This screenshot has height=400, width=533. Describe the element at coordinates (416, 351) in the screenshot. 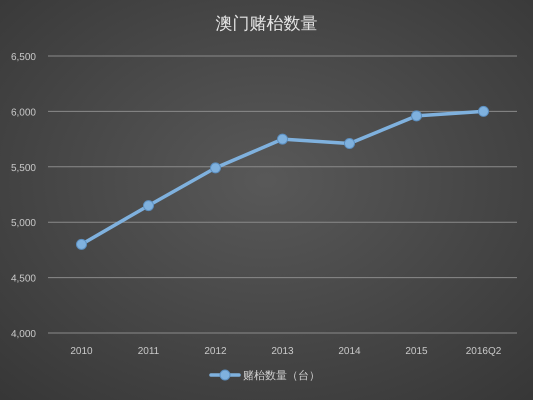

I see `xtick: 2015` at that location.